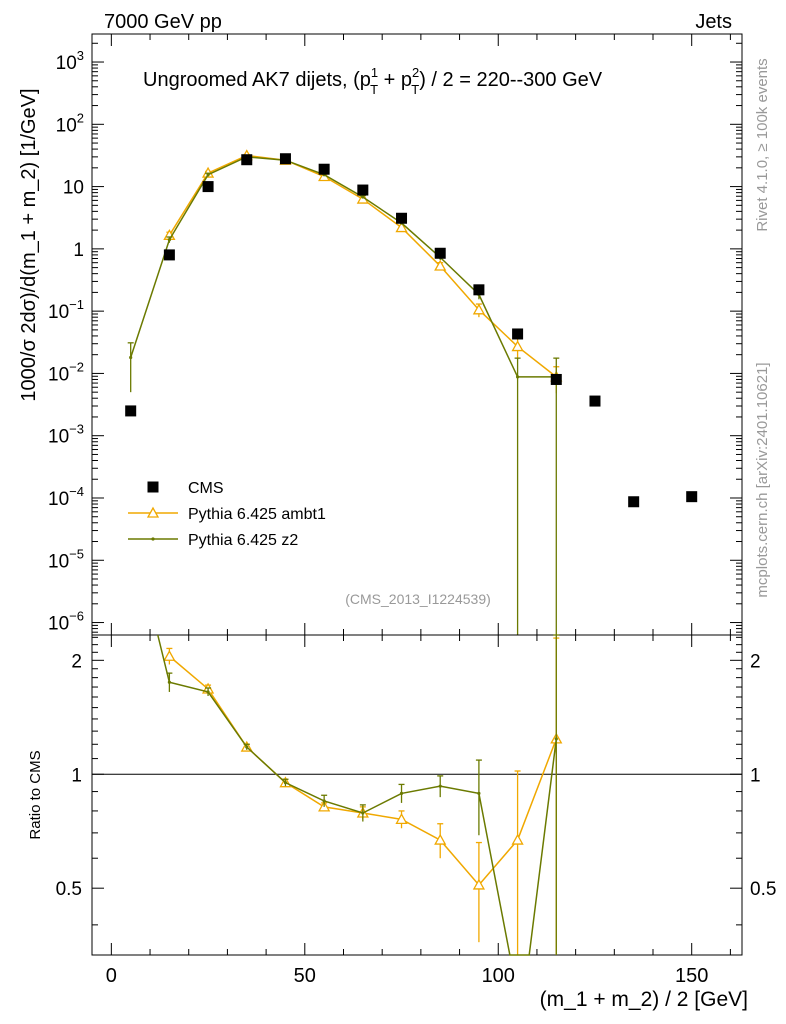 Image resolution: width=786 pixels, height=1024 pixels. Describe the element at coordinates (257, 514) in the screenshot. I see `legend-label: Pythia 6.425 ambt1` at that location.